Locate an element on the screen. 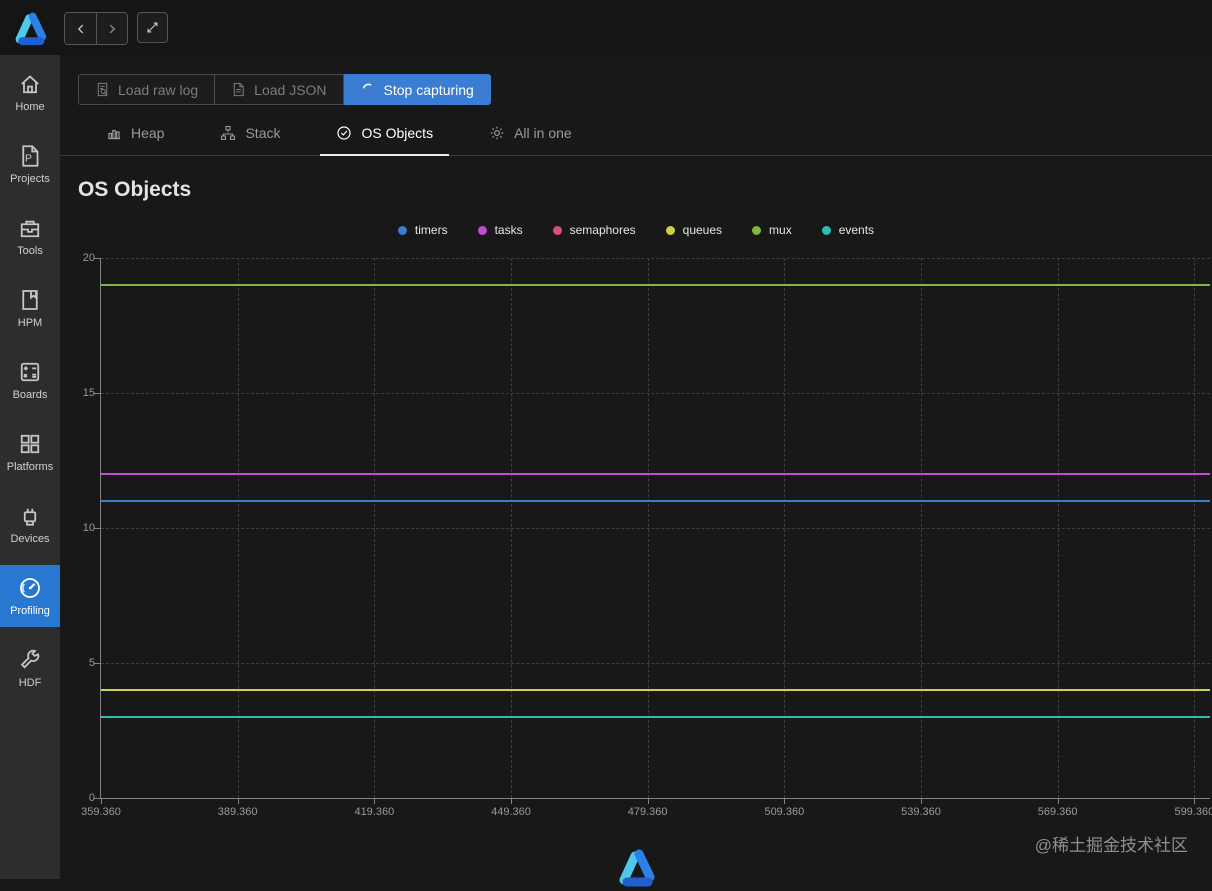  toolbox-icon is located at coordinates (30, 228).